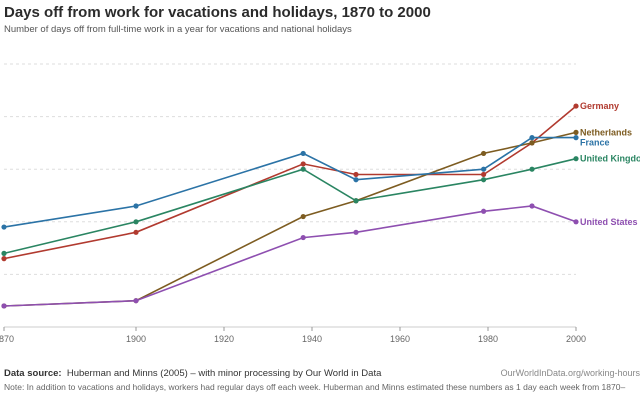 The image size is (640, 400). I want to click on series-label-germany: Germany, so click(599, 106).